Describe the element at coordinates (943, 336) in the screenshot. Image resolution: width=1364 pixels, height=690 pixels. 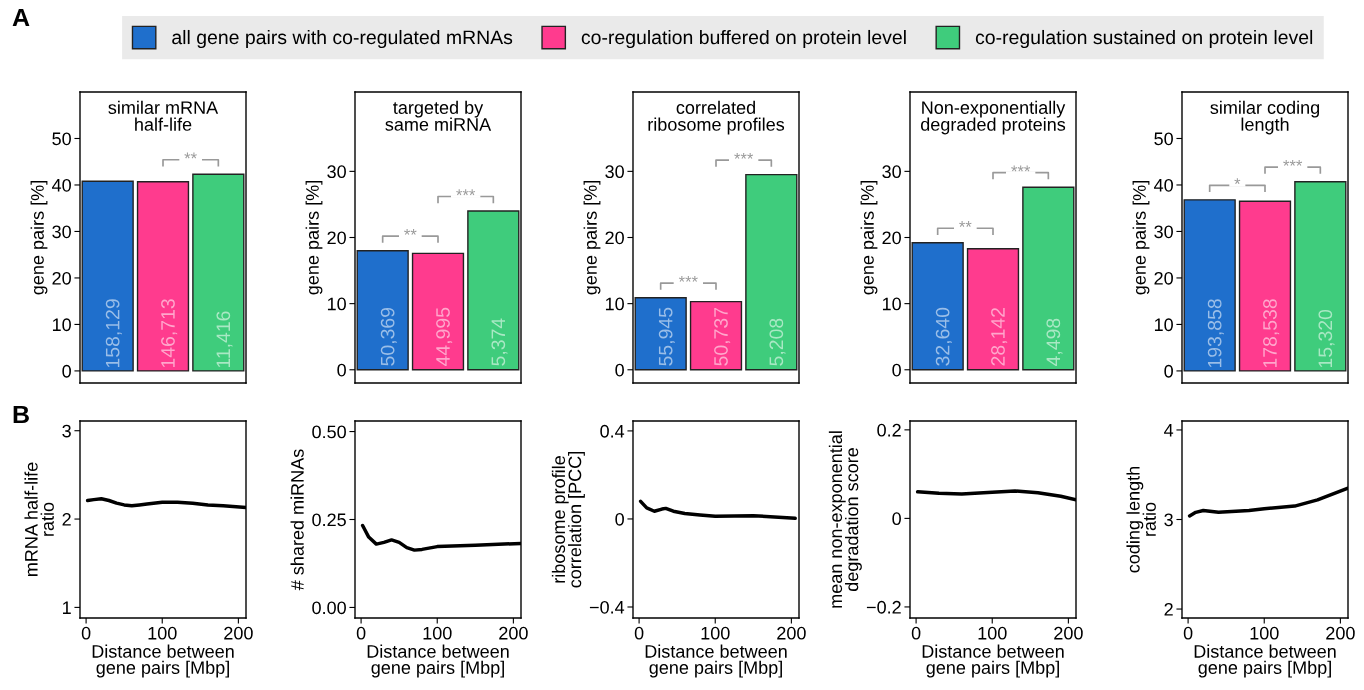
I see `x-tick-label: 32,640` at that location.